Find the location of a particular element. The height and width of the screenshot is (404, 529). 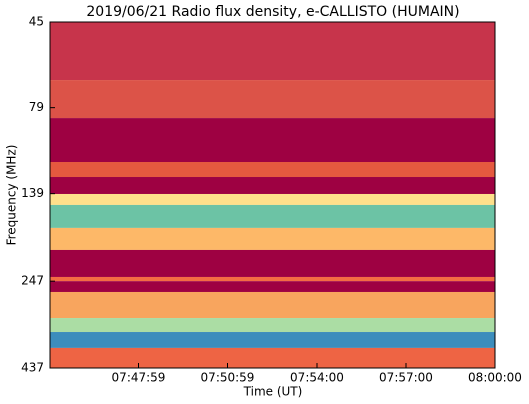

x-tick-label: 08:00:00 is located at coordinates (495, 378).